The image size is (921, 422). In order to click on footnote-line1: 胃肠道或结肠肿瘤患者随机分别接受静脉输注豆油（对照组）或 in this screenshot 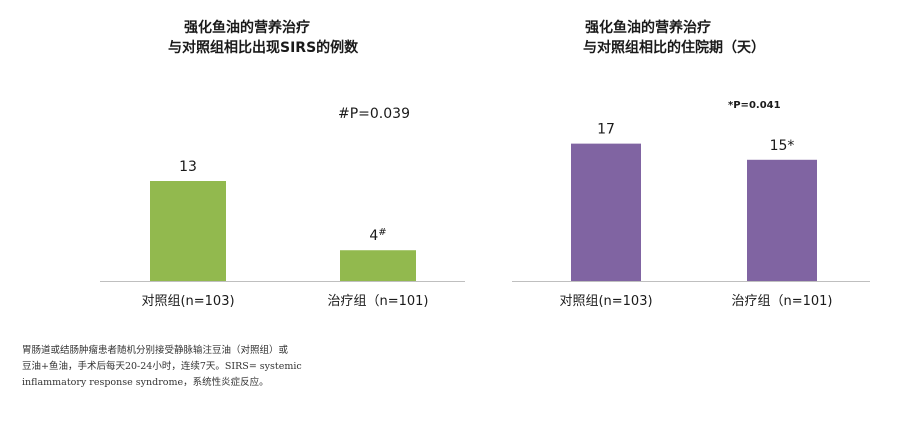, I will do `click(155, 350)`.